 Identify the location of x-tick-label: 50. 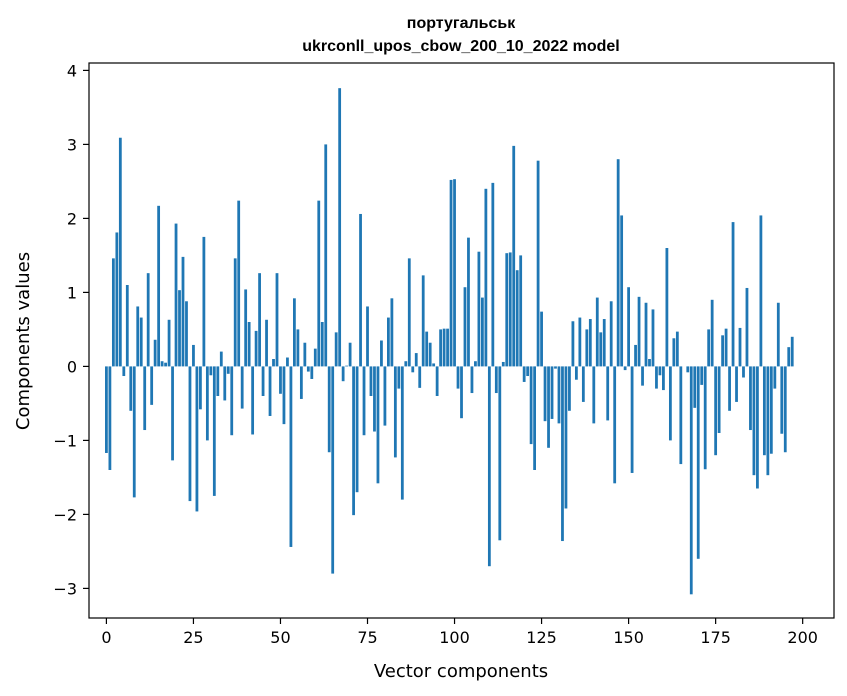
(280, 637).